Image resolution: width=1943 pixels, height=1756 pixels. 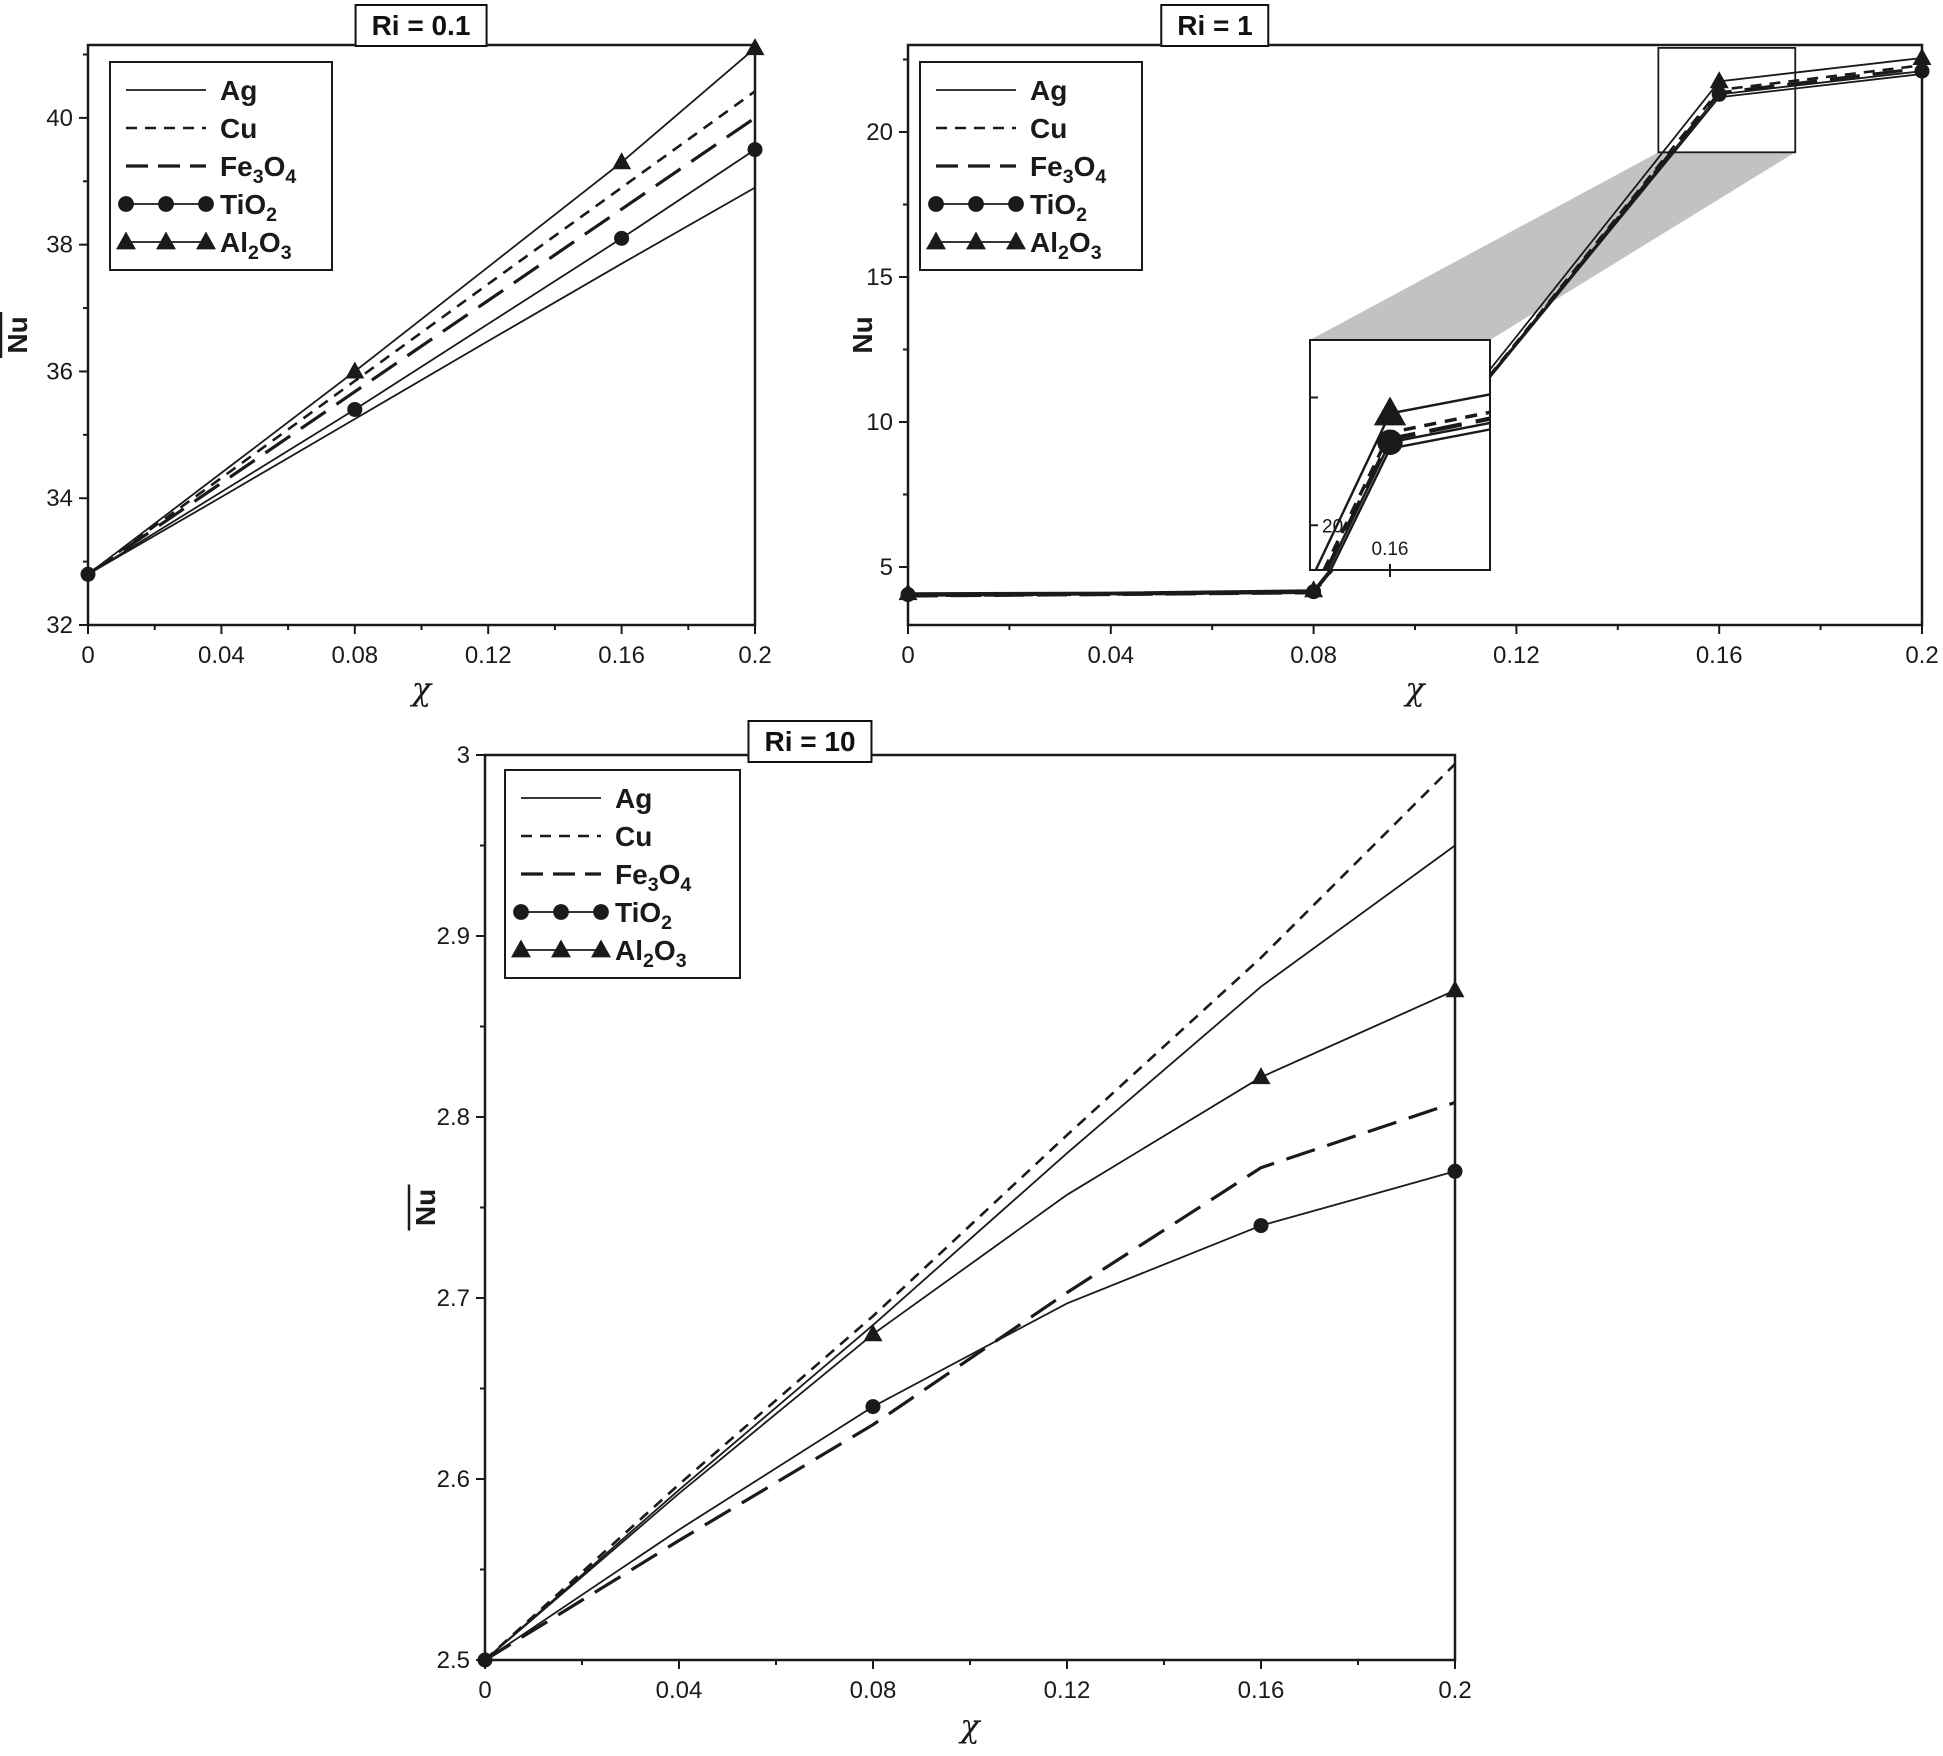 What do you see at coordinates (59, 625) in the screenshot?
I see `ytick-label: 32` at bounding box center [59, 625].